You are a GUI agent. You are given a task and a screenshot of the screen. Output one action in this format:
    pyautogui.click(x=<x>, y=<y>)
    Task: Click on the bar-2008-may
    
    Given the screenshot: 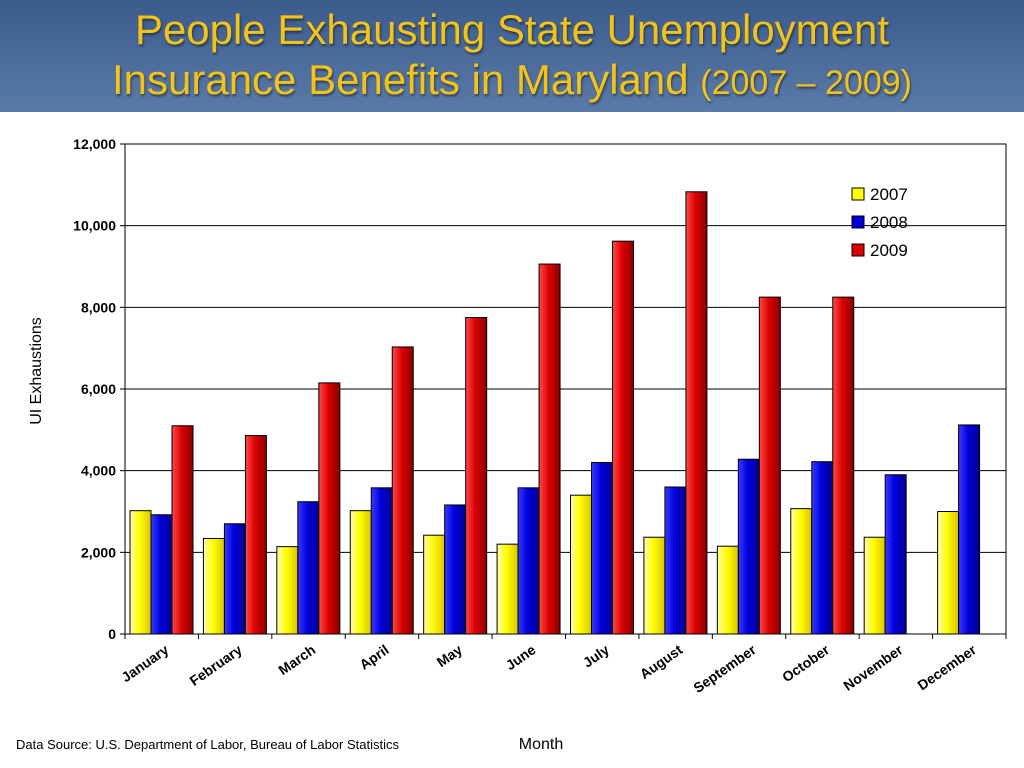 What is the action you would take?
    pyautogui.click(x=455, y=569)
    